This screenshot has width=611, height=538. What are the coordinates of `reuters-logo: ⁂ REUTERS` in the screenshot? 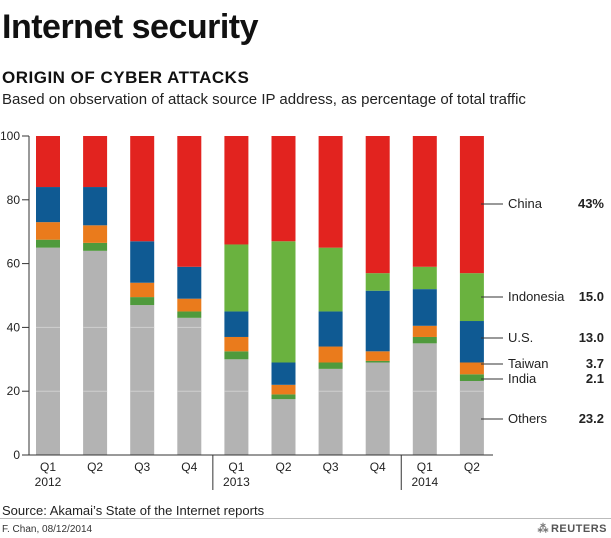 It's located at (572, 528).